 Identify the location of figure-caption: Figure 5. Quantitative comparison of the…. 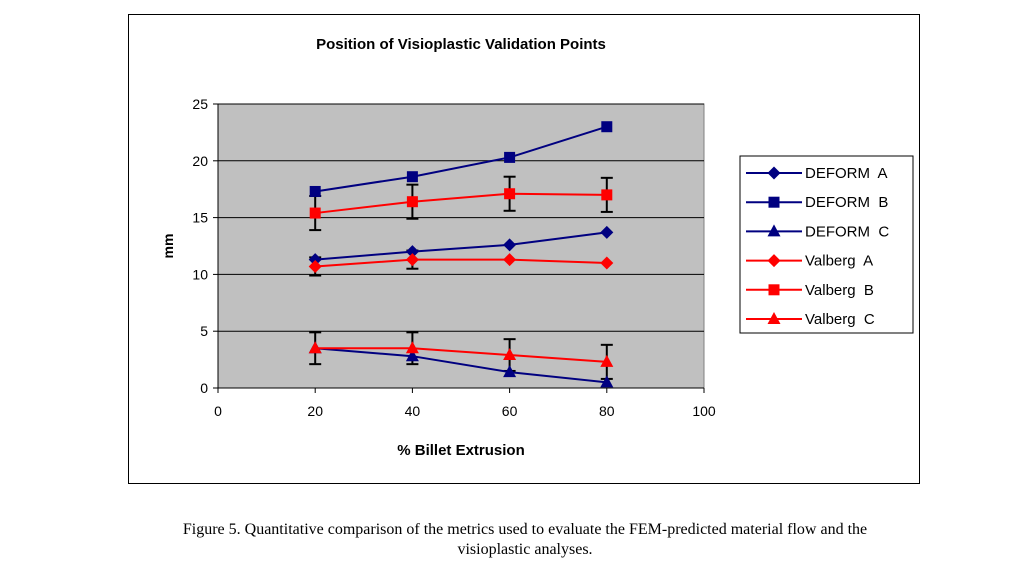
(525, 540).